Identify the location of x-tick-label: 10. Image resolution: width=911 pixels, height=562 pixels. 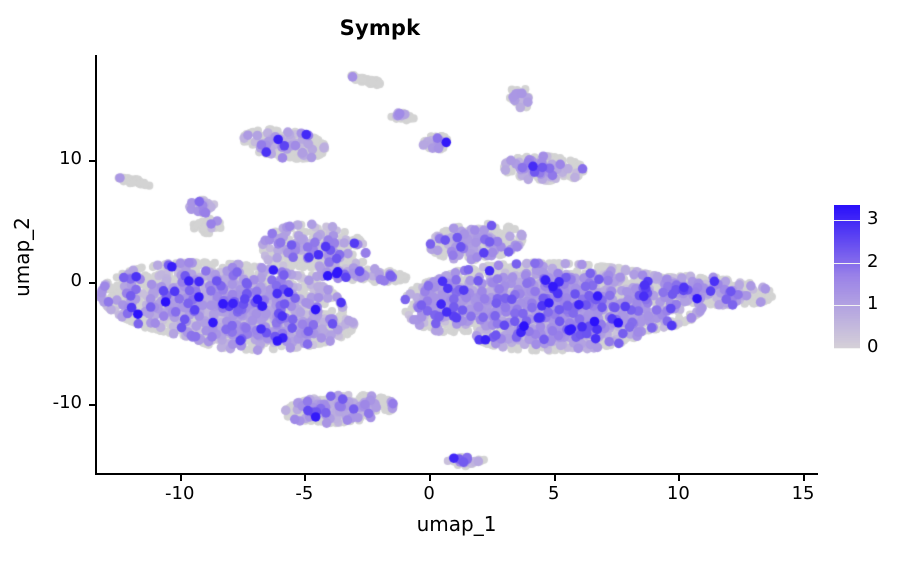
(678, 493).